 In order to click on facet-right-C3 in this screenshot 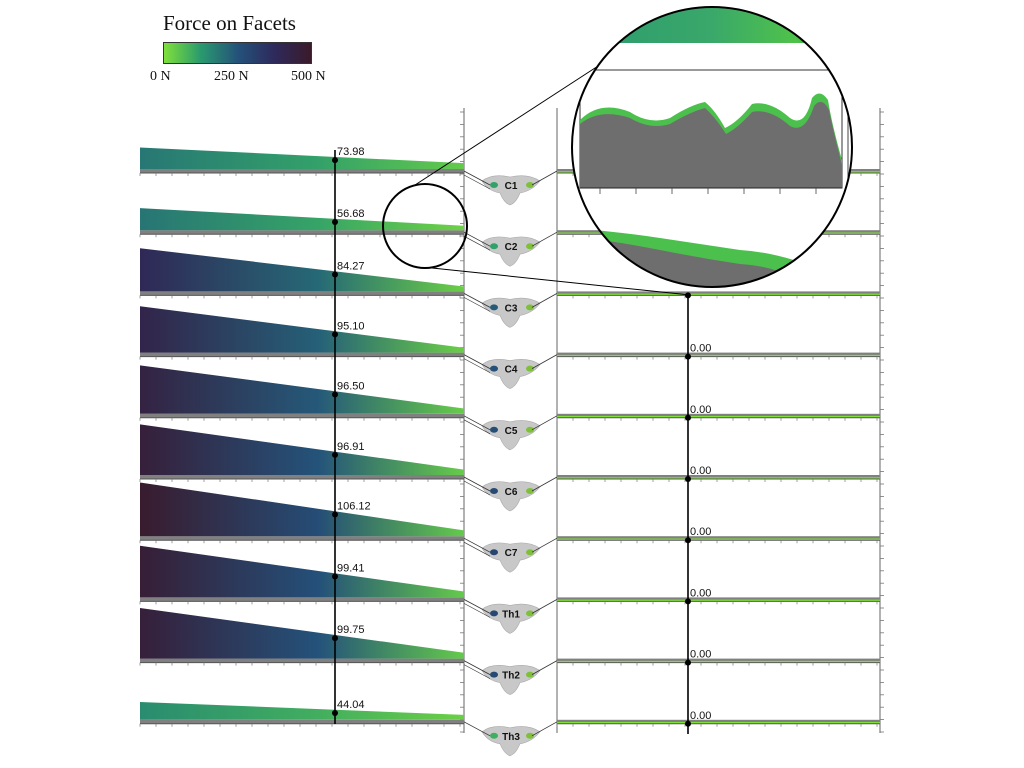, I will do `click(530, 307)`.